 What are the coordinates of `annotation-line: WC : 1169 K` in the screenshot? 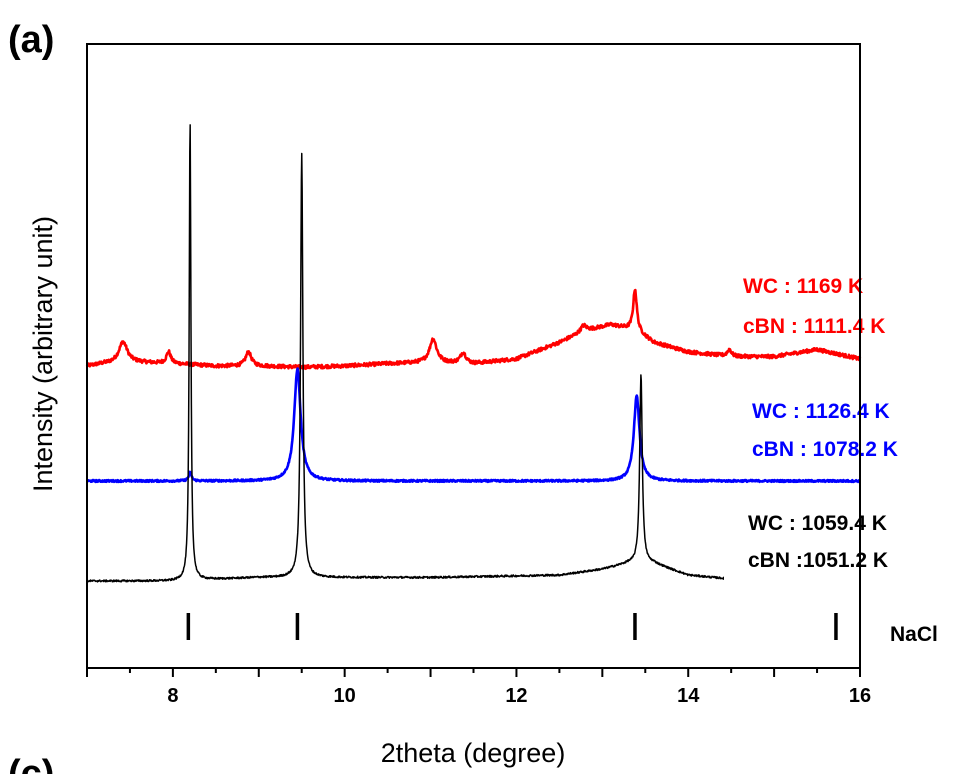 It's located at (803, 286).